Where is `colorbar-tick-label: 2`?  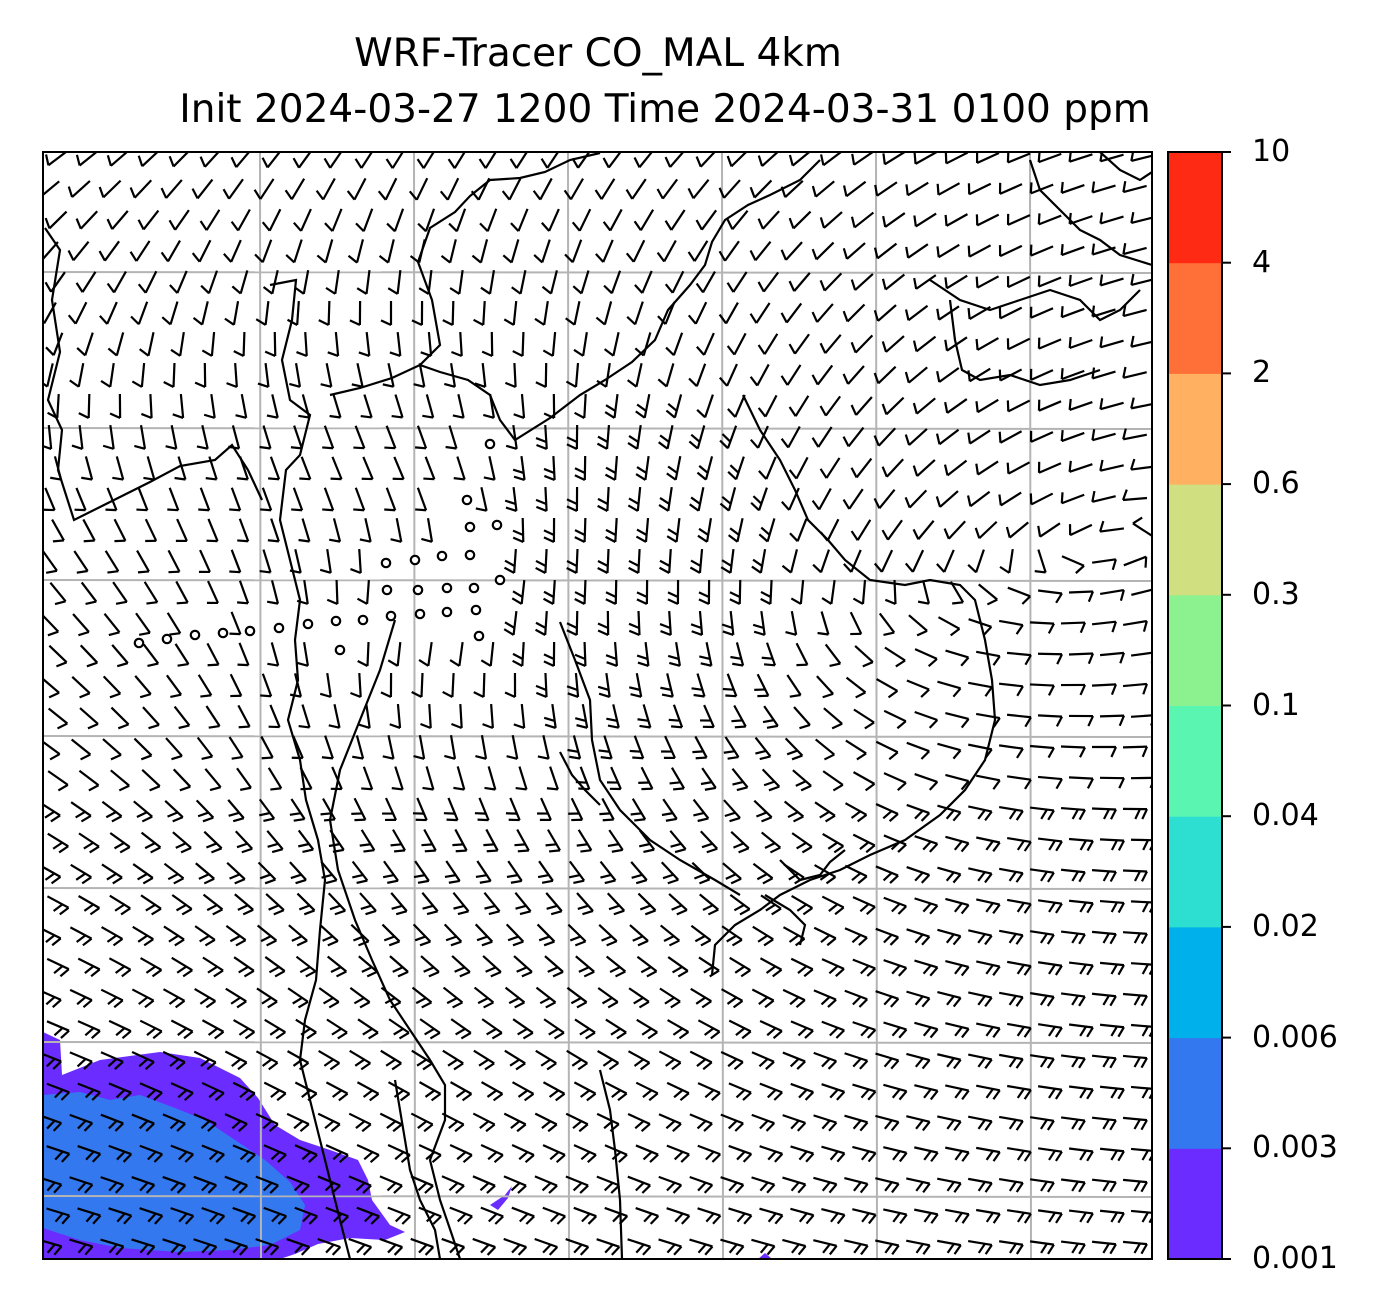
colorbar-tick-label: 2 is located at coordinates (1262, 373).